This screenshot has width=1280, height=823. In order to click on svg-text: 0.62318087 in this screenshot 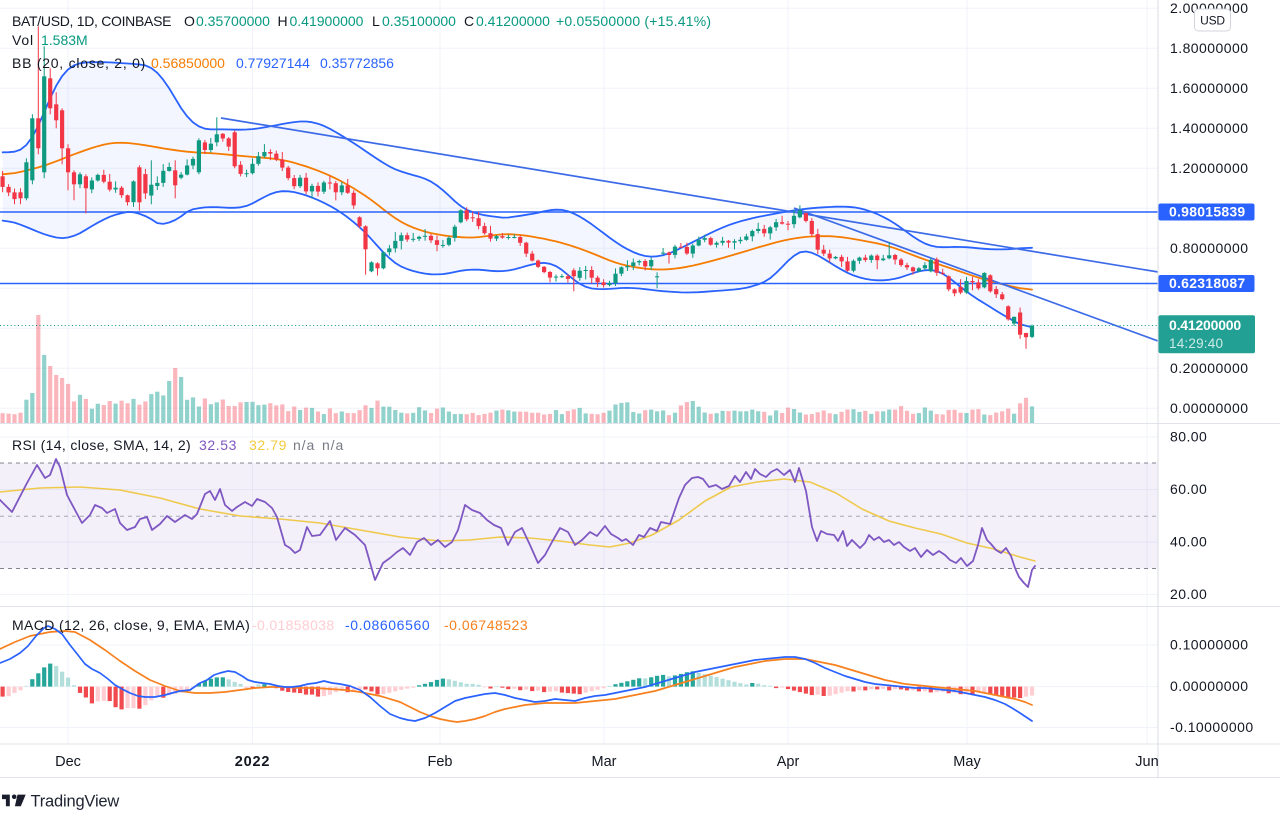, I will do `click(1207, 283)`.